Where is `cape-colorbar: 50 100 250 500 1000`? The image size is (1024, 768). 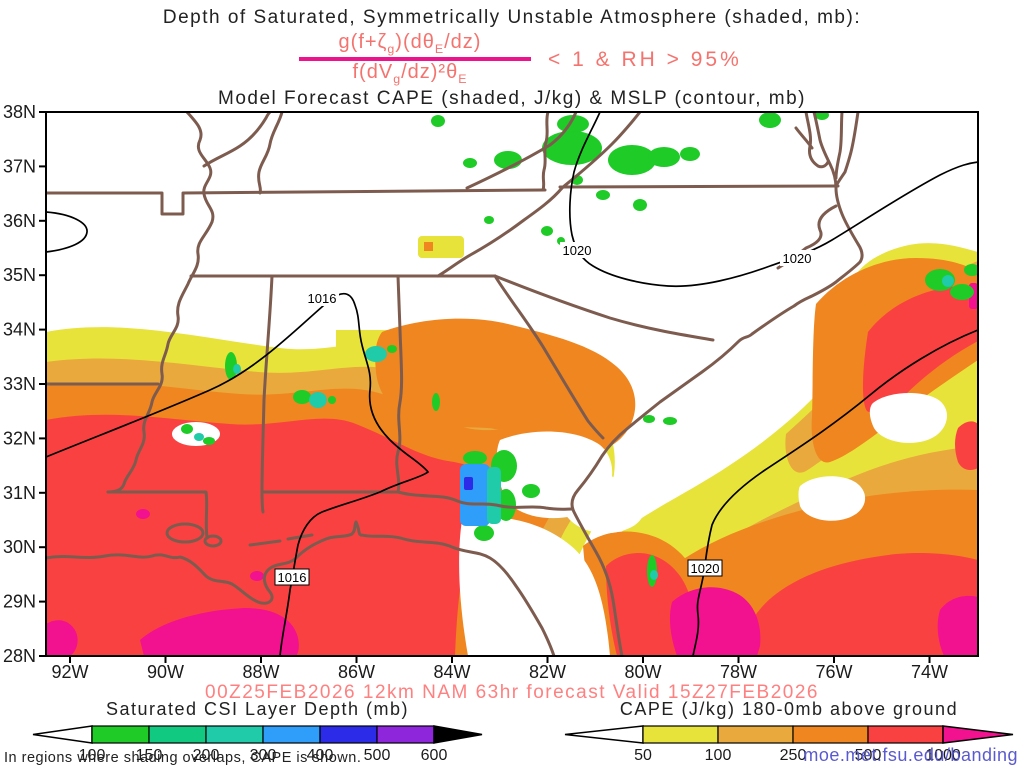 cape-colorbar: 50 100 250 500 1000 is located at coordinates (789, 744).